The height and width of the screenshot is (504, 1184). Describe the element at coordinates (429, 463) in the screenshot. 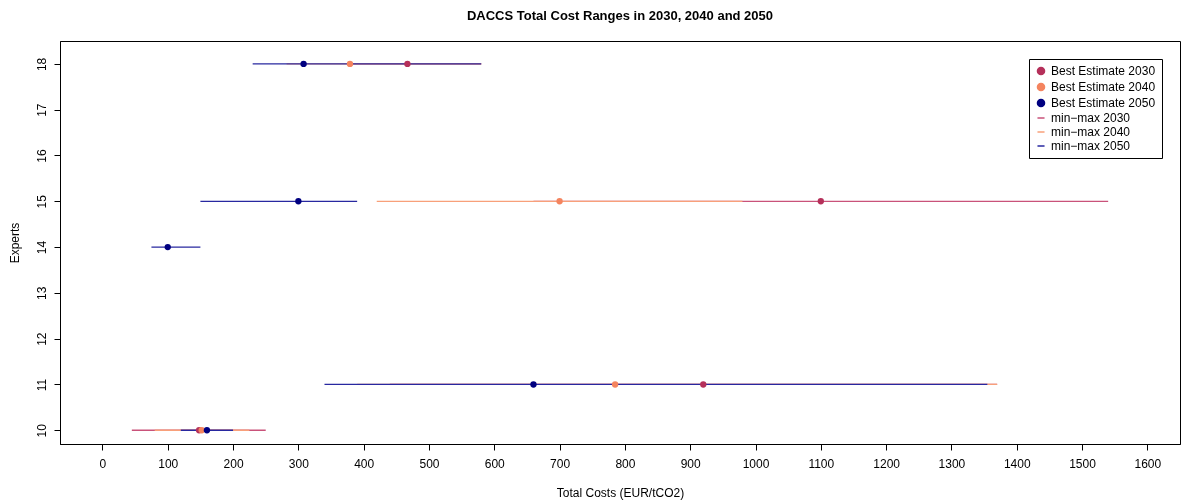

I see `x-tick-label: 500` at that location.